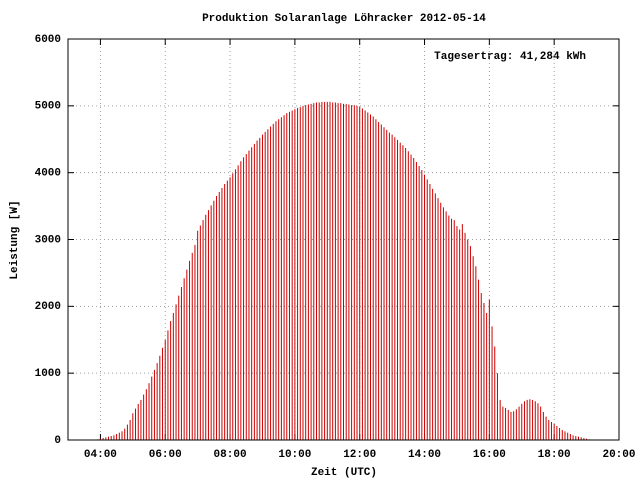 The image size is (640, 480). I want to click on y-tick-label: 1000, so click(48, 374).